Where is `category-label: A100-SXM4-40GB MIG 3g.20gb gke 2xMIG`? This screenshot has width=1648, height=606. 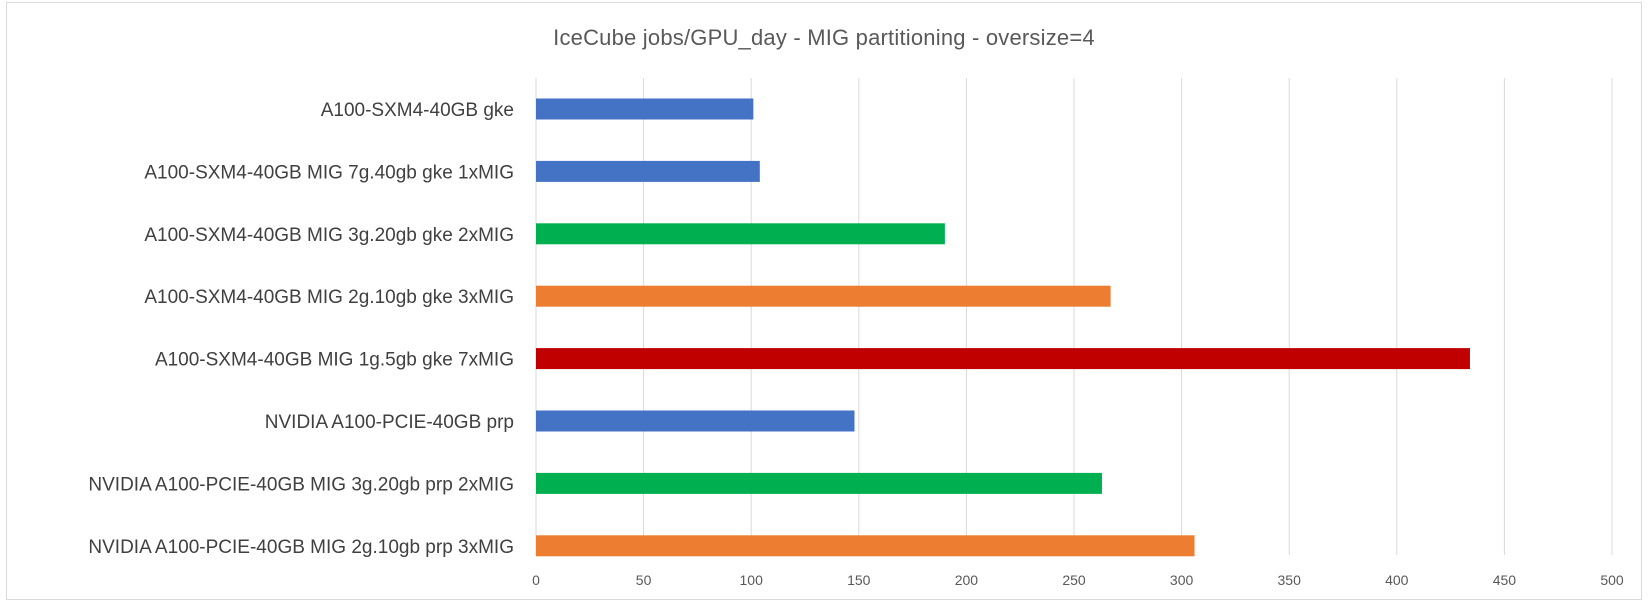 category-label: A100-SXM4-40GB MIG 3g.20gb gke 2xMIG is located at coordinates (329, 235).